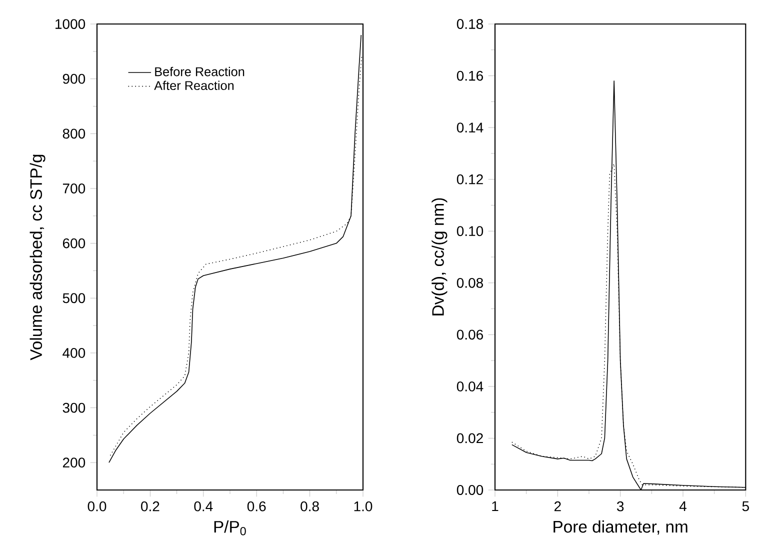 Image resolution: width=761 pixels, height=558 pixels. I want to click on y-tick-label: 0.06, so click(470, 335).